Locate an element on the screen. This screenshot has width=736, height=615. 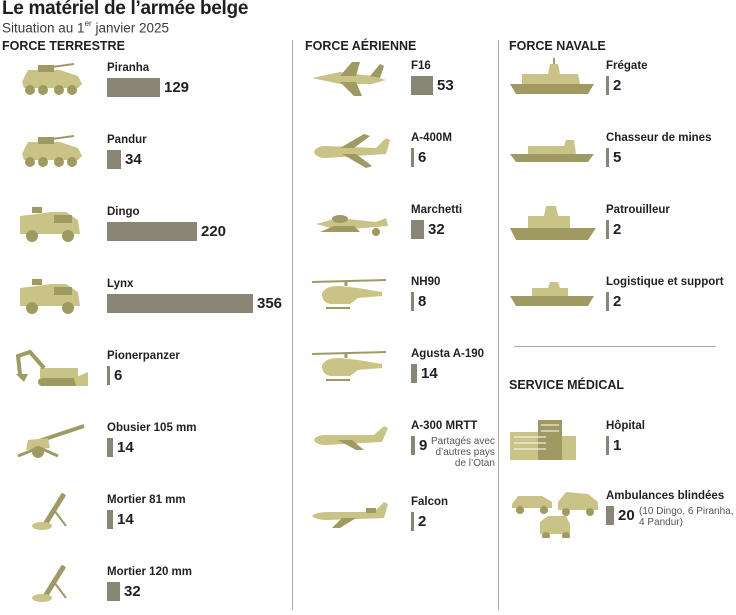
item-label-mortier-81-mm: Mortier 81 mm is located at coordinates (146, 500).